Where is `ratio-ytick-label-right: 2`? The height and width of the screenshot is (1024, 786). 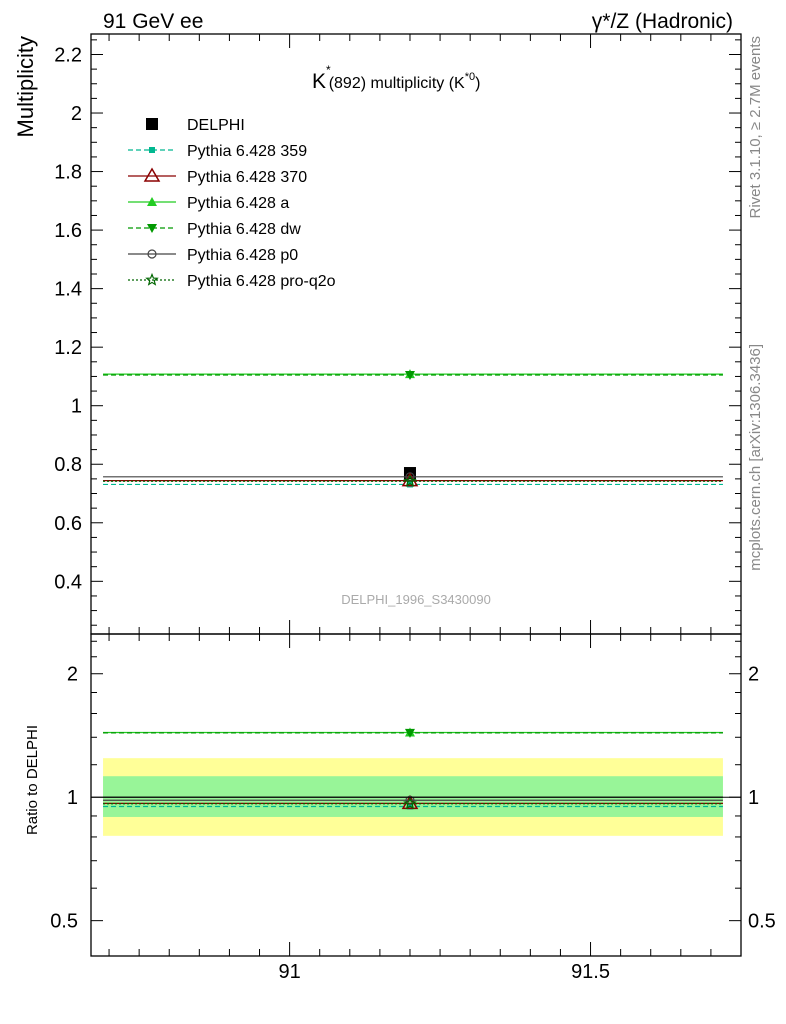 ratio-ytick-label-right: 2 is located at coordinates (753, 675).